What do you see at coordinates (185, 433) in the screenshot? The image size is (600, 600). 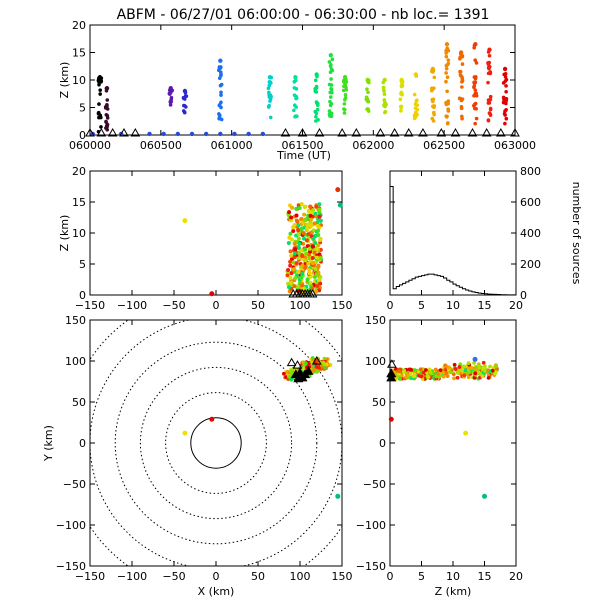 I see `outlier-point` at bounding box center [185, 433].